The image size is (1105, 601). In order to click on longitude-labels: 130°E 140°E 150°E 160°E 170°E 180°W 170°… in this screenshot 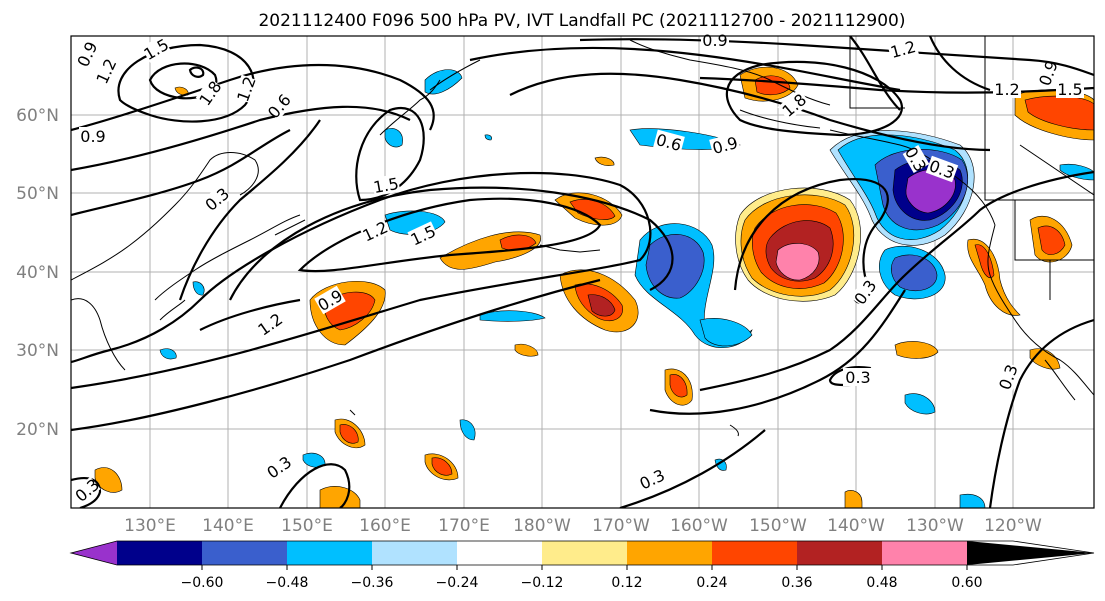, I will do `click(583, 526)`.